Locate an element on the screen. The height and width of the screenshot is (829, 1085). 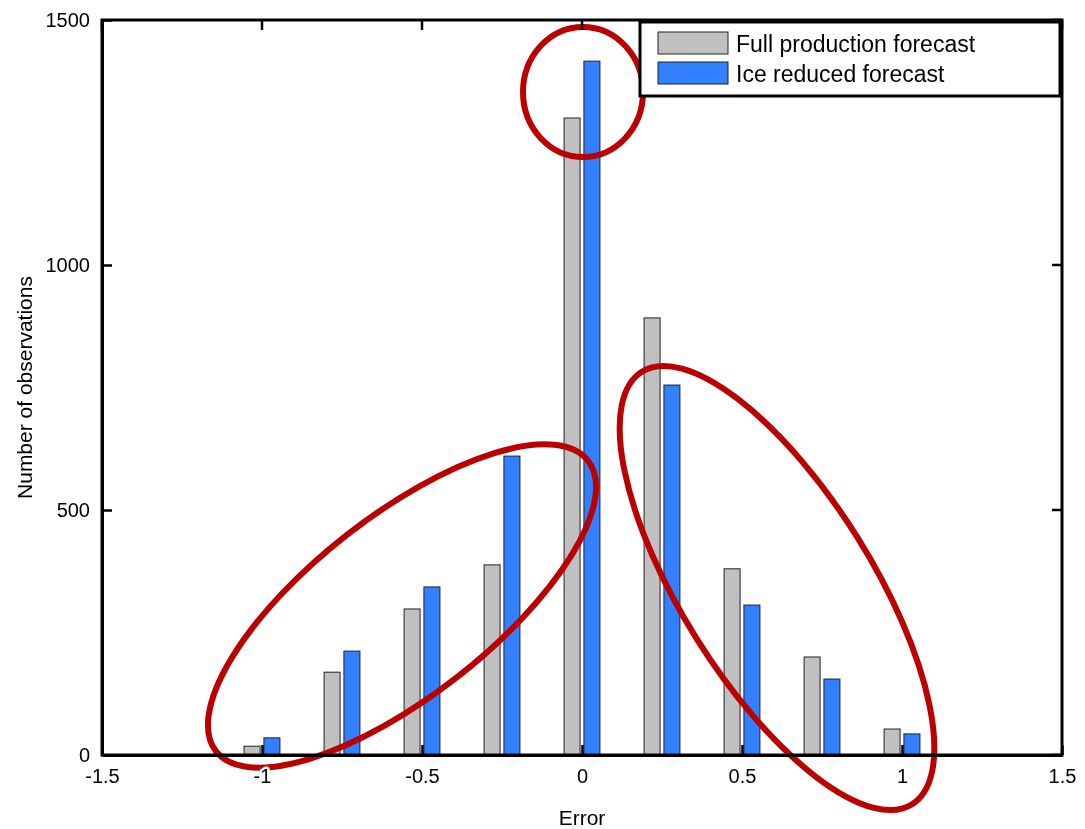
legend-label: Full production forecast is located at coordinates (856, 44).